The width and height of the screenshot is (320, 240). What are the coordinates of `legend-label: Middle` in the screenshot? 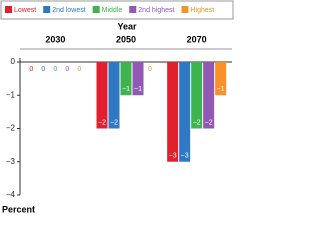 It's located at (112, 10).